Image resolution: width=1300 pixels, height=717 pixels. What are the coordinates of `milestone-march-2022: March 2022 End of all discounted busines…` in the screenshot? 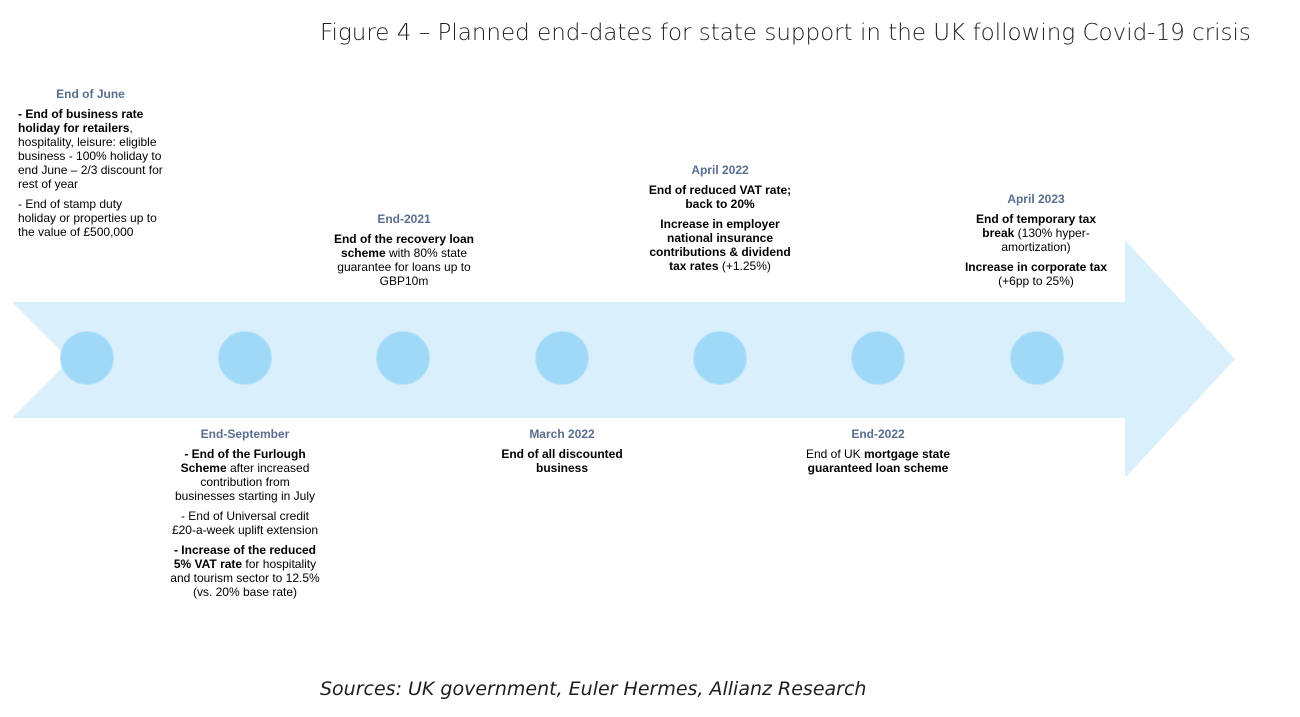 It's located at (562, 454).